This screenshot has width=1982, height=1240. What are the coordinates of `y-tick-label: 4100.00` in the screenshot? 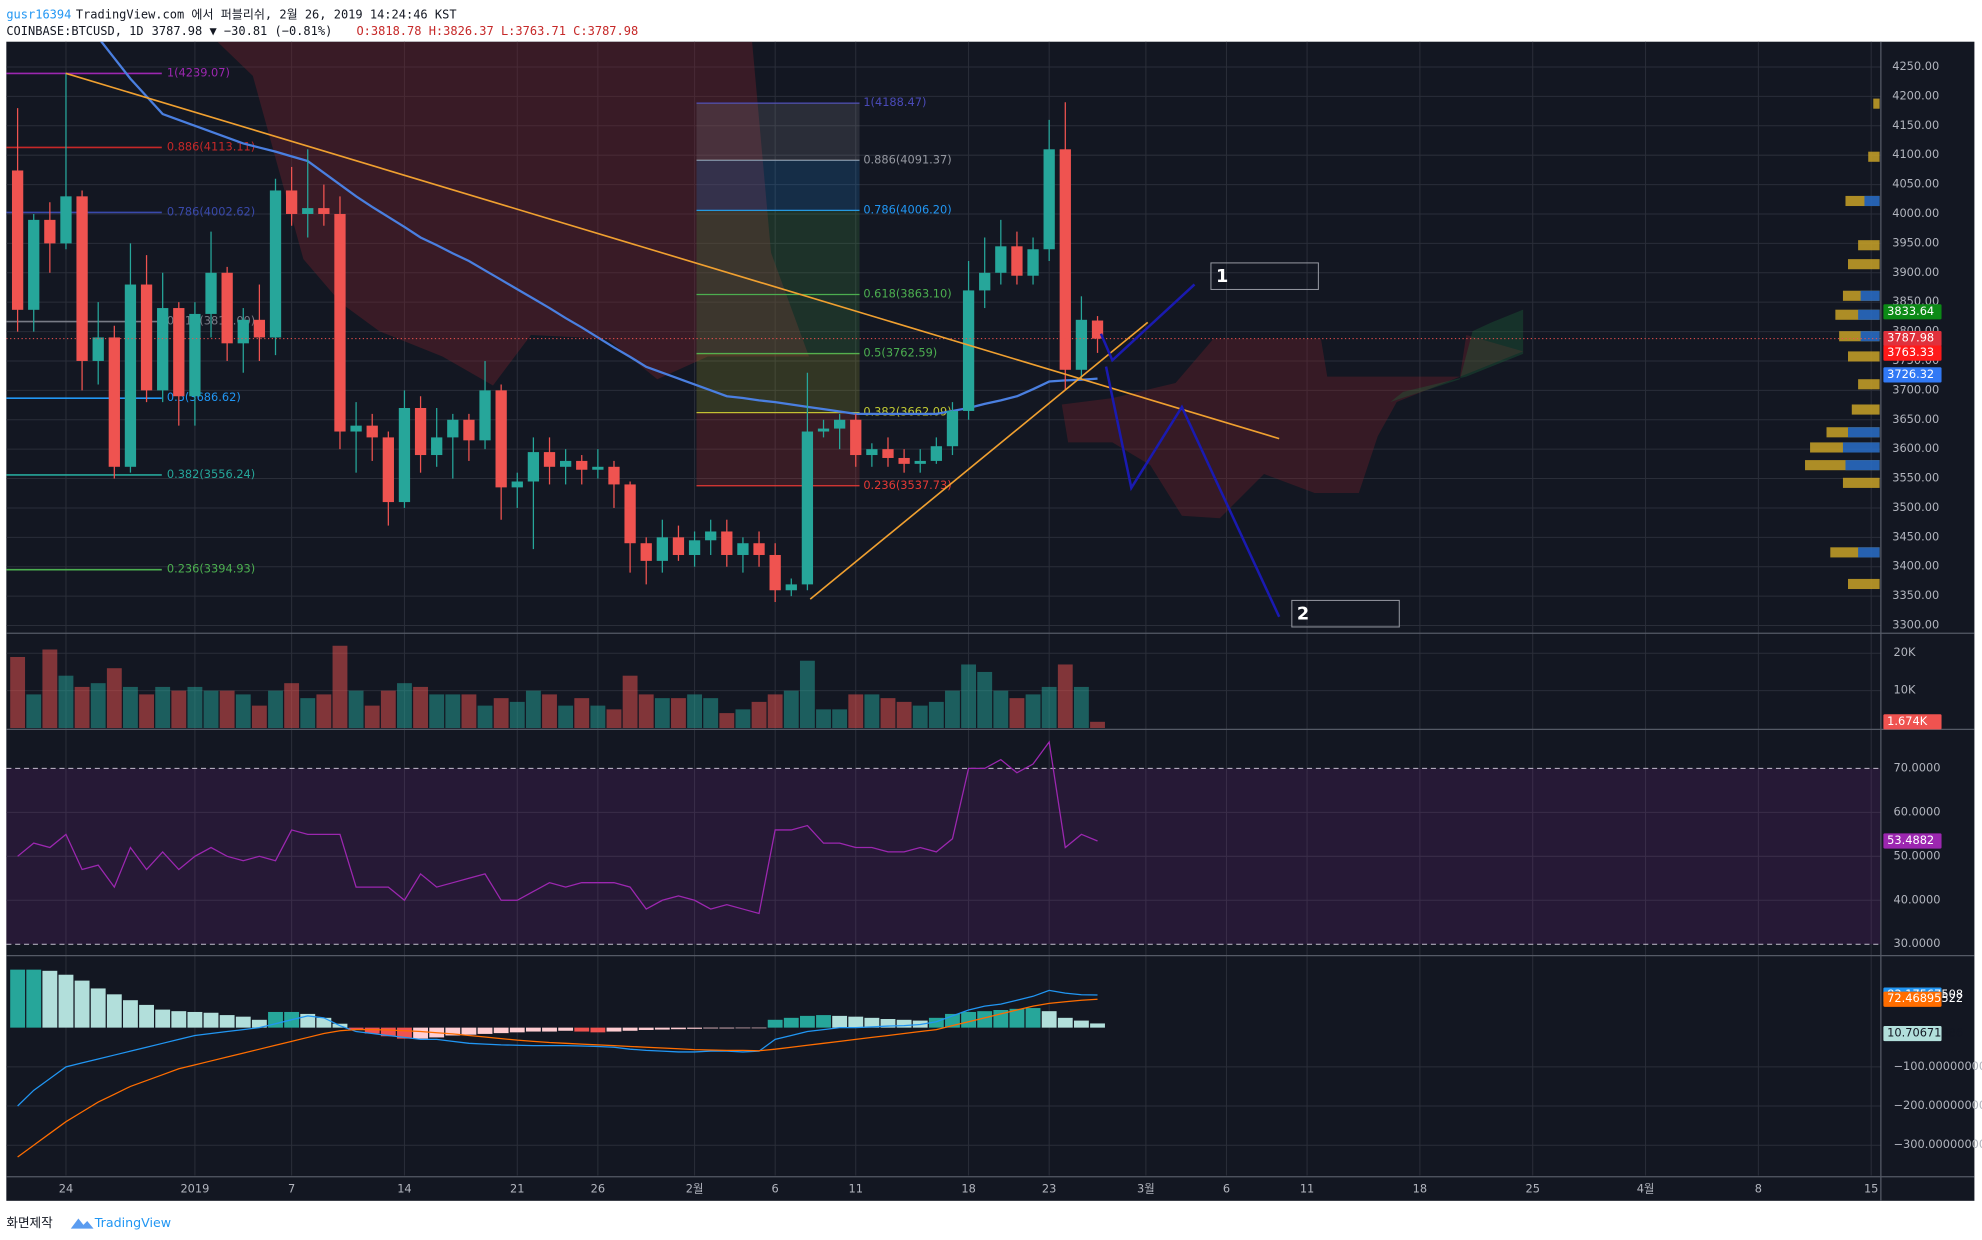 It's located at (1915, 154).